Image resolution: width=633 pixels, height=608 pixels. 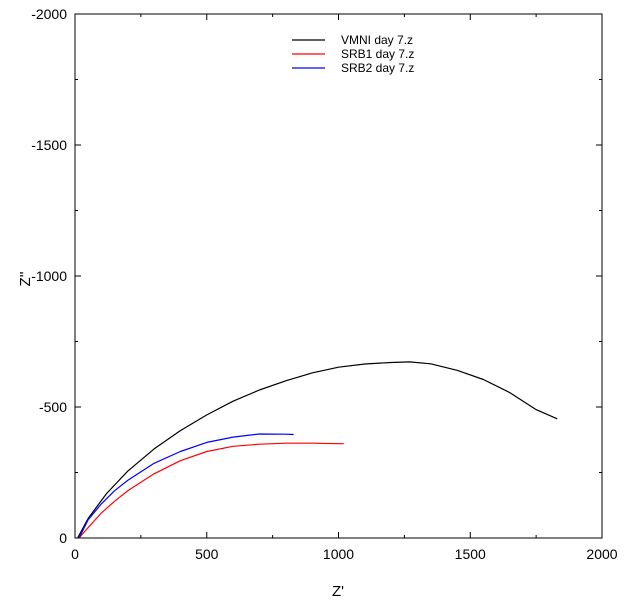 What do you see at coordinates (377, 68) in the screenshot?
I see `legend-label: SRB2 day 7.z` at bounding box center [377, 68].